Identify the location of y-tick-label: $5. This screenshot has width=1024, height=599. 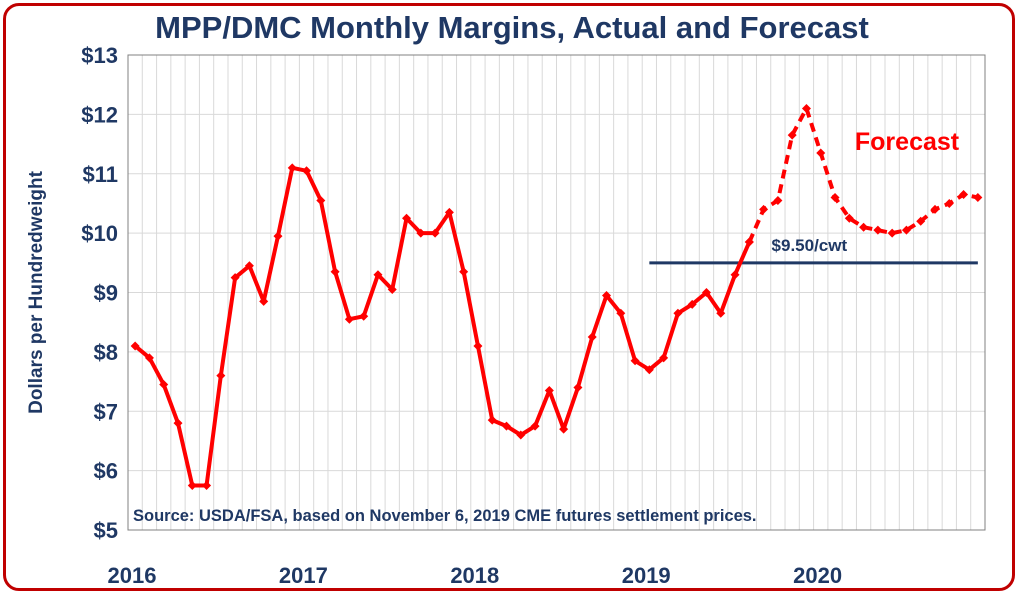
(106, 530).